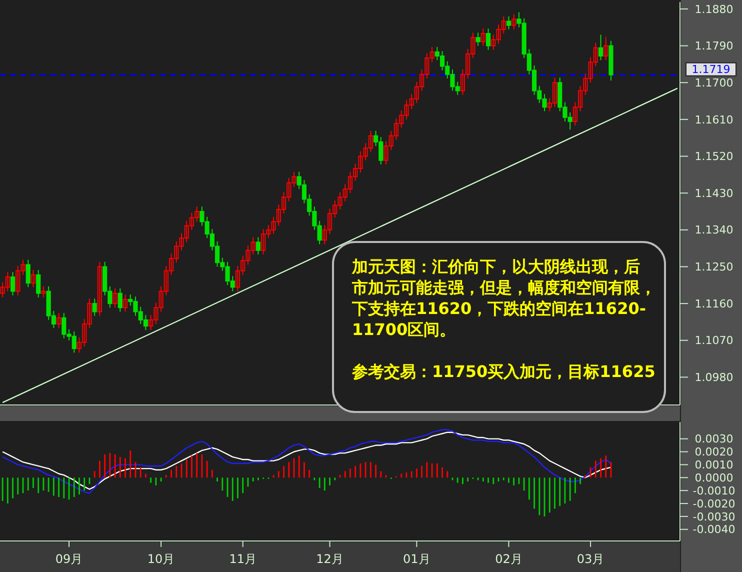 The height and width of the screenshot is (572, 742). Describe the element at coordinates (590, 559) in the screenshot. I see `x-tick-label: 03月` at that location.